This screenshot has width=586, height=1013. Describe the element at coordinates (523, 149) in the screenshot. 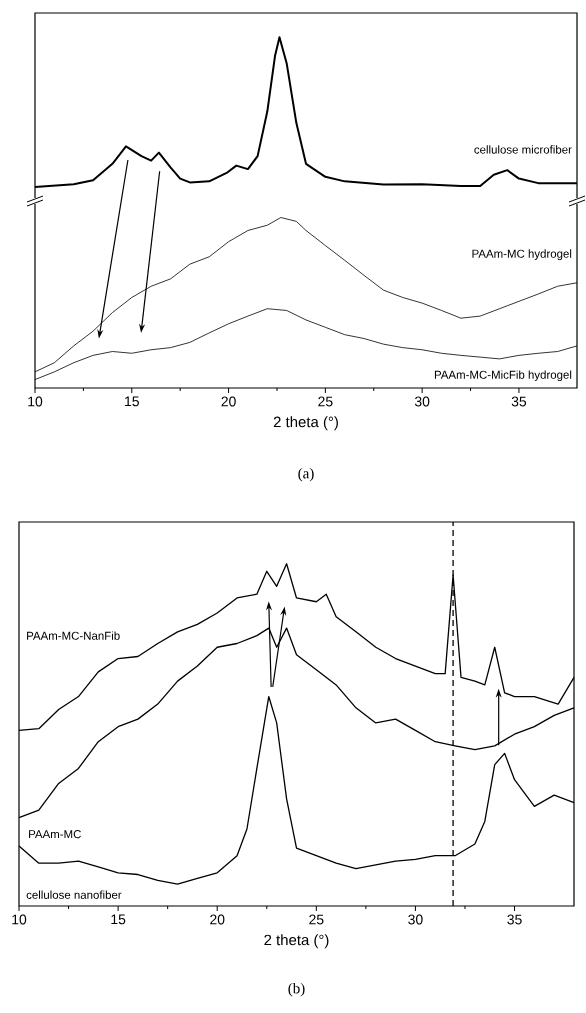

I see `text: cellulose microfiber` at that location.